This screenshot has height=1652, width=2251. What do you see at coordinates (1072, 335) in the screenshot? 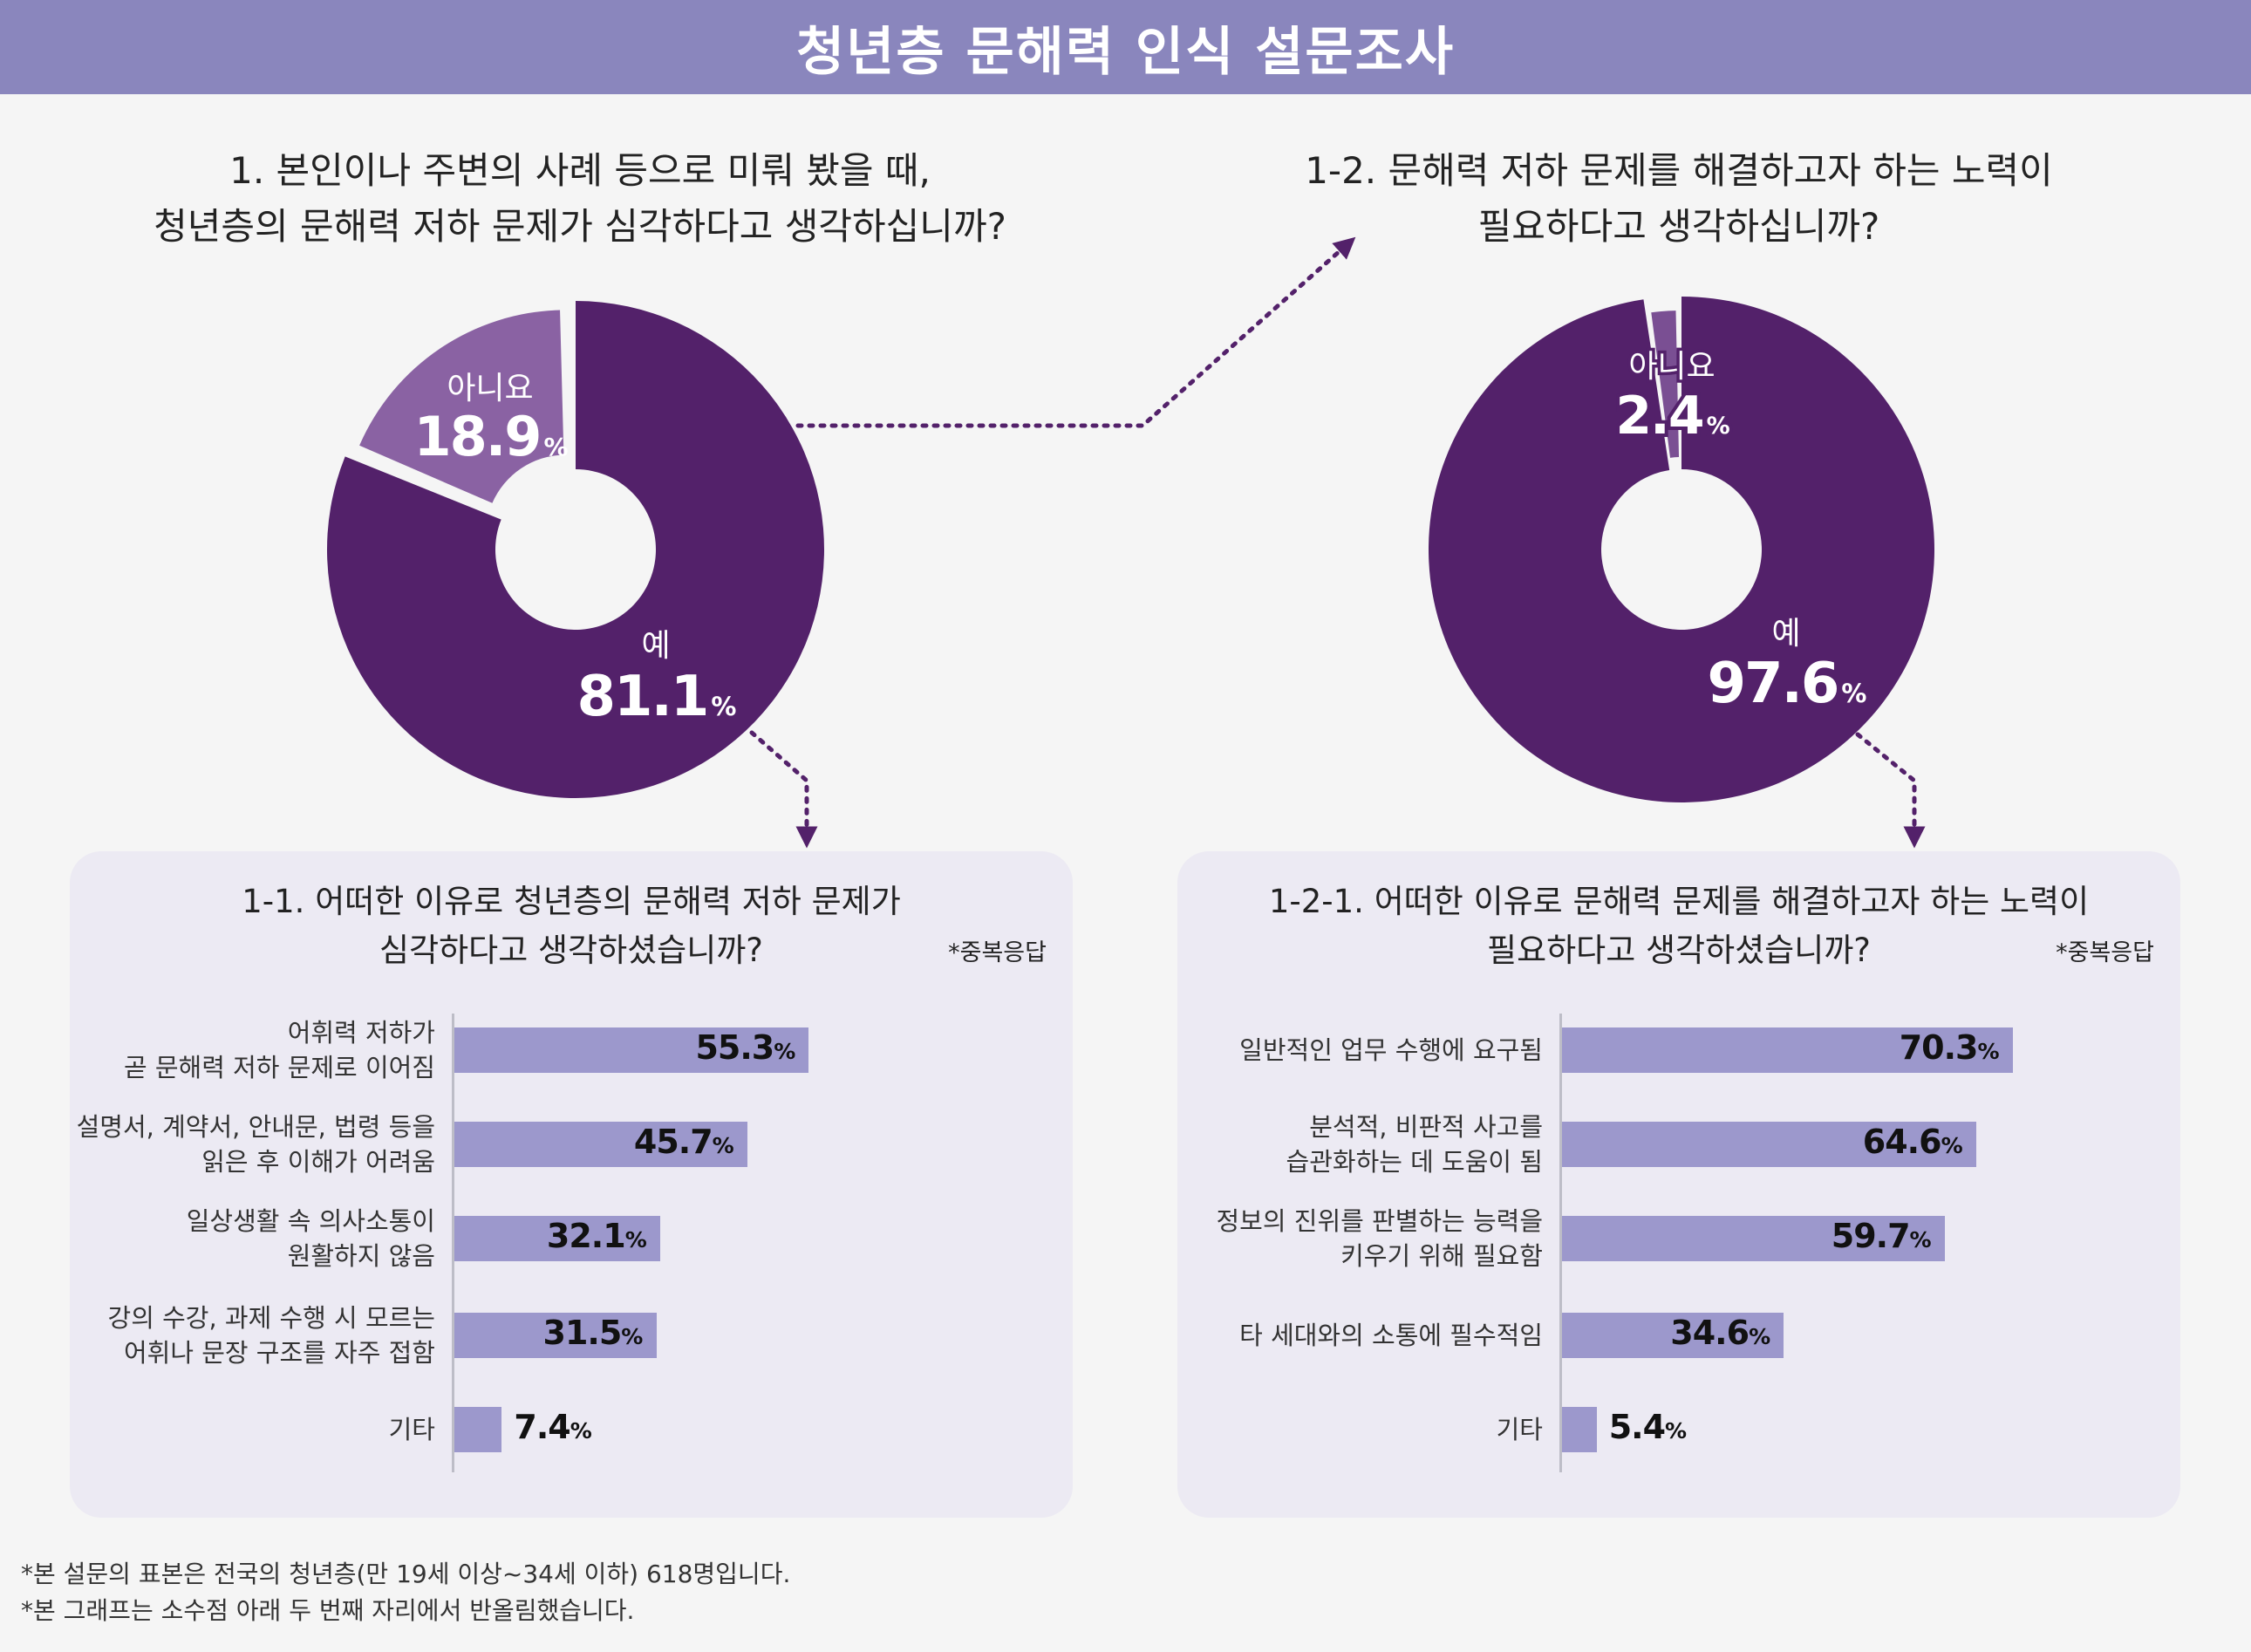
I see `connector-arrow-to-q2` at bounding box center [1072, 335].